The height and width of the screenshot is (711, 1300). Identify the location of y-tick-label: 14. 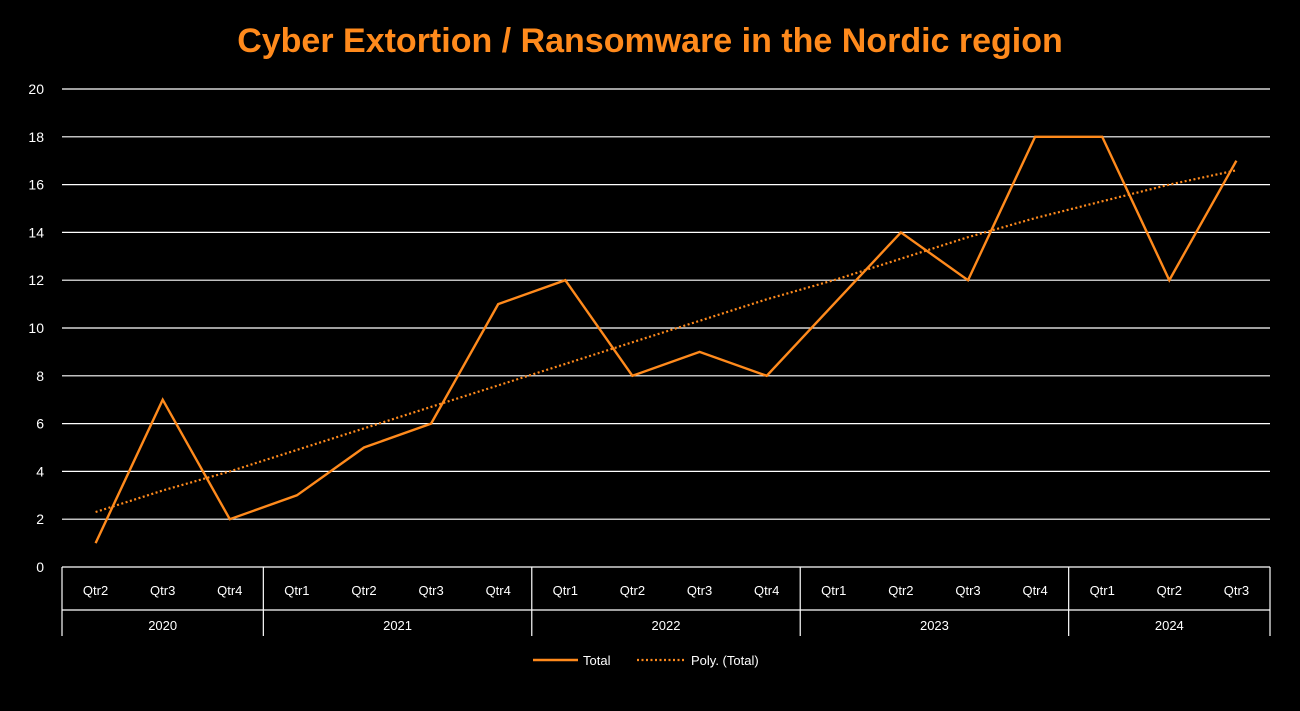
(36, 232).